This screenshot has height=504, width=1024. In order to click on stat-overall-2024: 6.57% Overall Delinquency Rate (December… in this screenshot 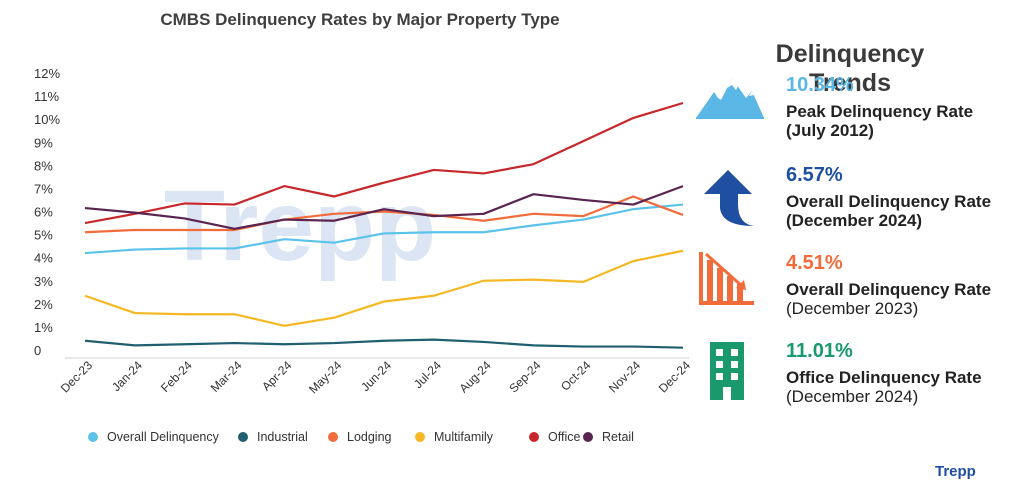, I will do `click(901, 197)`.